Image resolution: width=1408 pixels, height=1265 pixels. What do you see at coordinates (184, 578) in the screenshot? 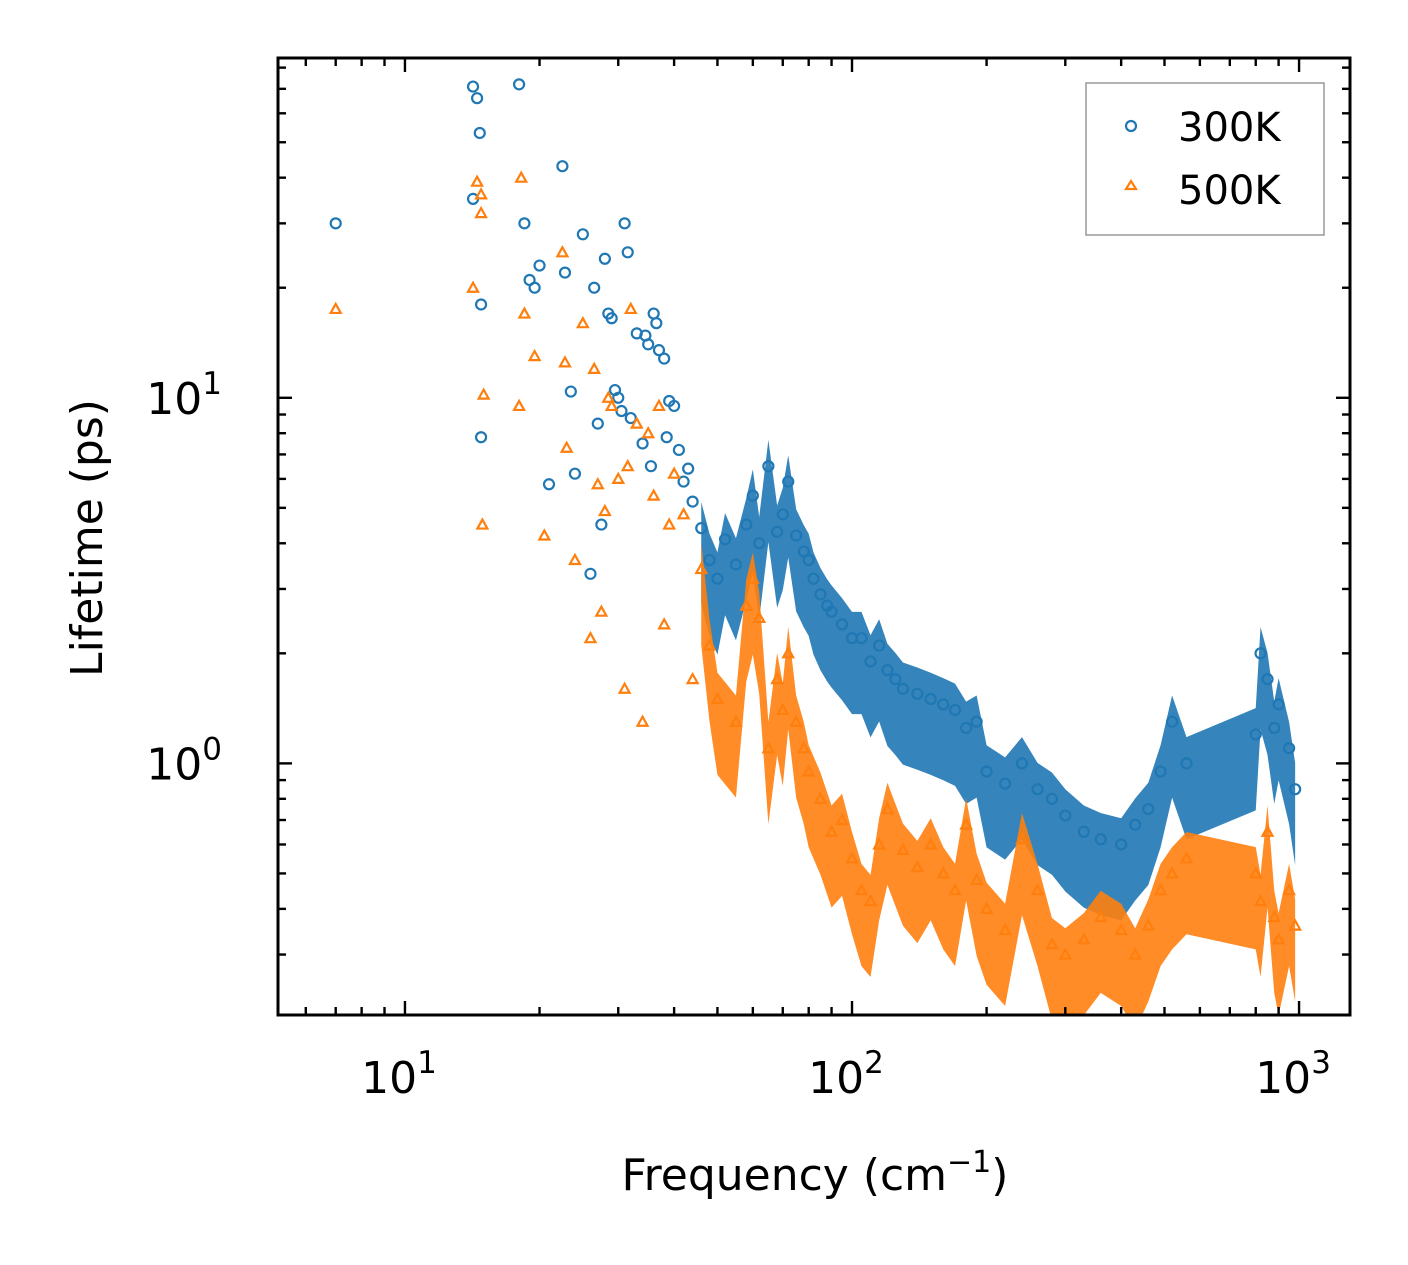
I see `y-tick-labels: 10⁰ 10¹` at bounding box center [184, 578].